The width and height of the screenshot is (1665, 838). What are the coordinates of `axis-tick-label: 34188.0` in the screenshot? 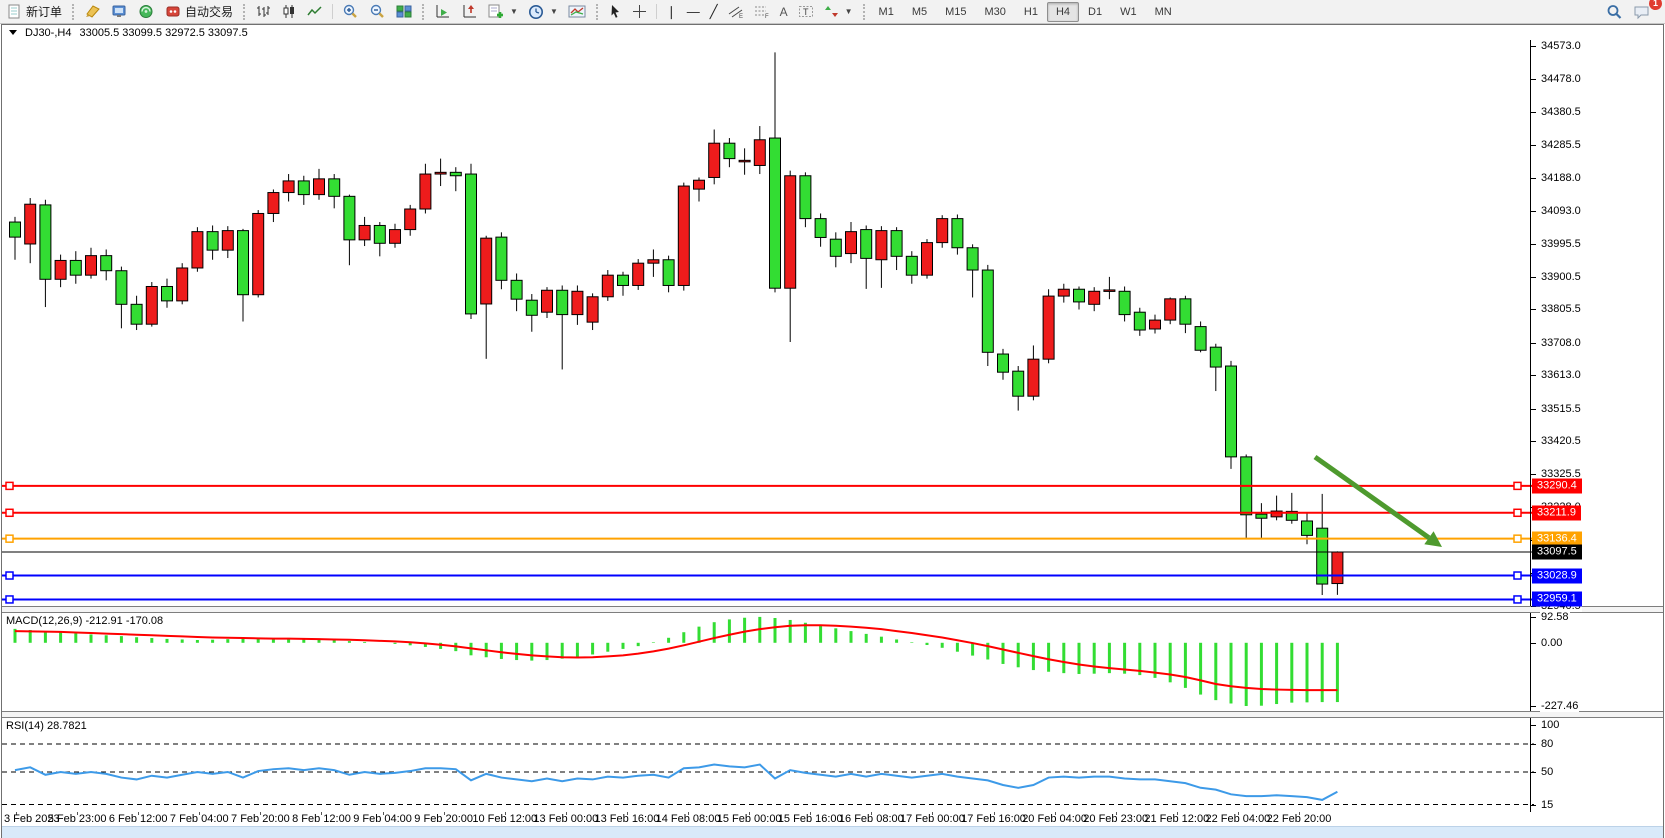 It's located at (1556, 178).